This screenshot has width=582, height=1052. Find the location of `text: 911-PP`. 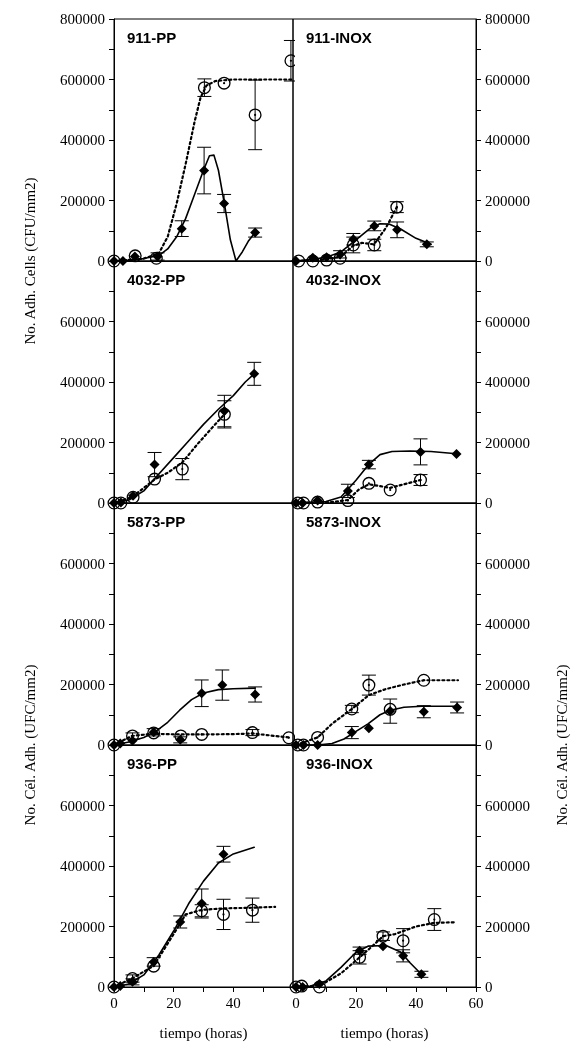

text: 911-PP is located at coordinates (152, 37).